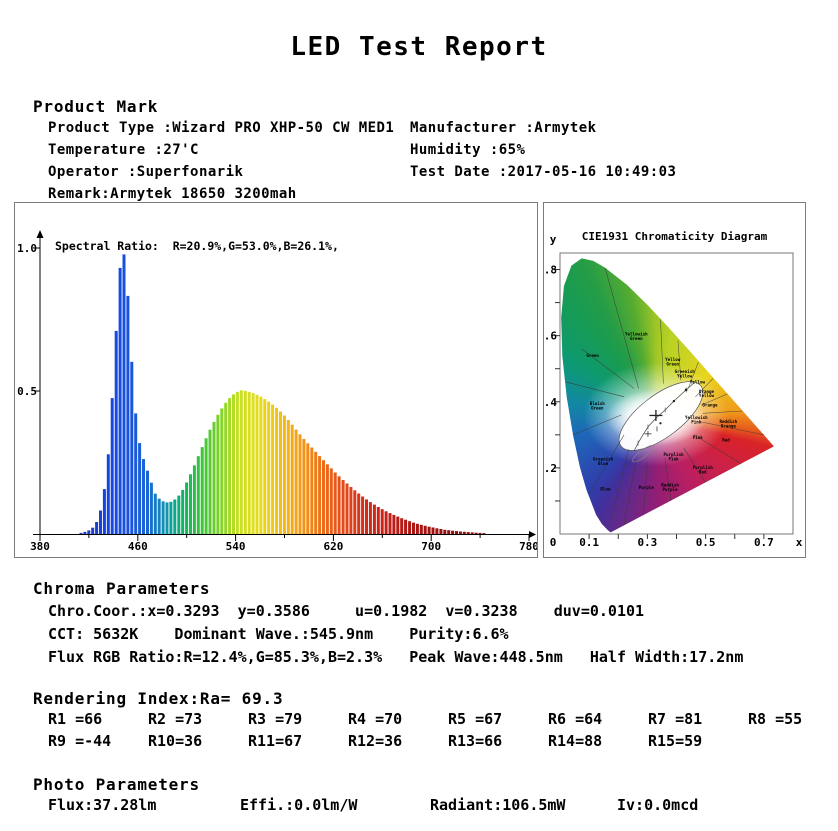 Image resolution: width=838 pixels, height=831 pixels. What do you see at coordinates (764, 542) in the screenshot?
I see `svg-text: 0.7` at bounding box center [764, 542].